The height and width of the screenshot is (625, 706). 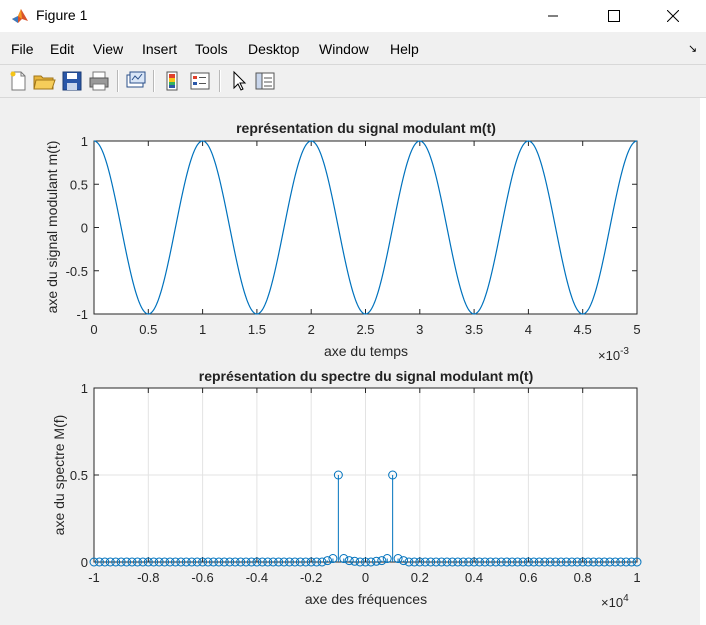 What do you see at coordinates (22, 49) in the screenshot?
I see `menu-file: File` at bounding box center [22, 49].